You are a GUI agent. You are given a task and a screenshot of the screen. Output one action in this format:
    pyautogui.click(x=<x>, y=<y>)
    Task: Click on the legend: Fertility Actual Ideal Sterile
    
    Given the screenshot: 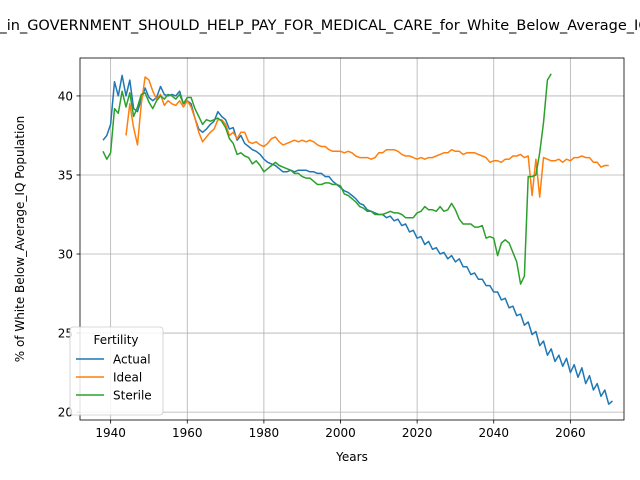 What is the action you would take?
    pyautogui.click(x=116, y=371)
    